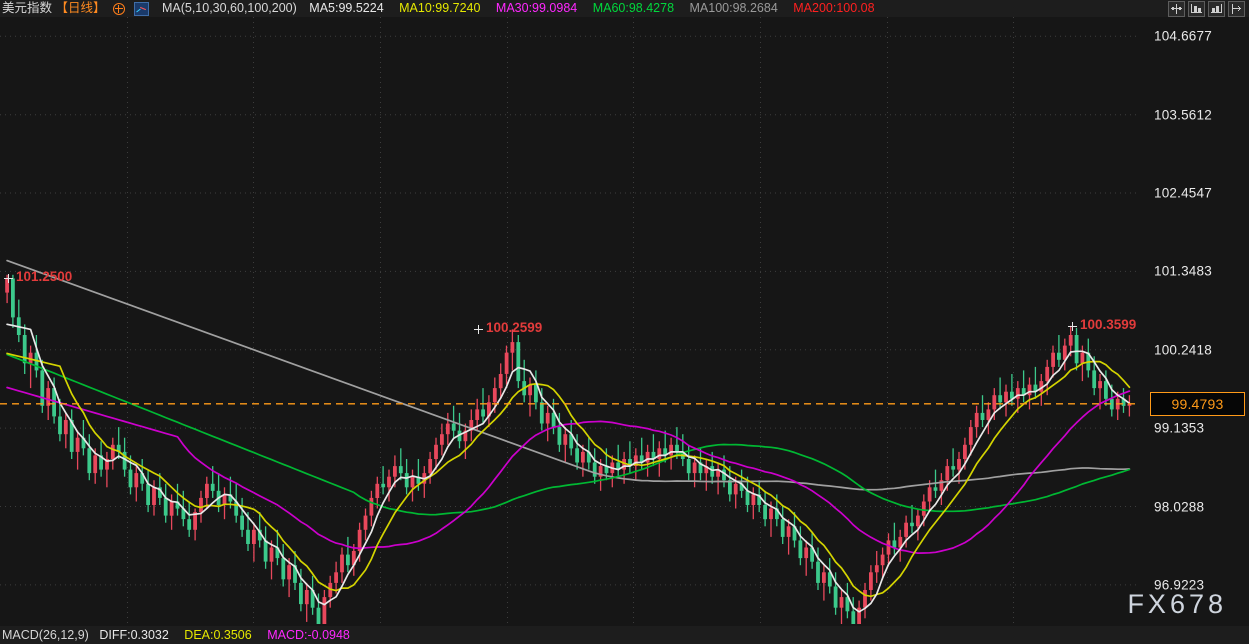  I want to click on macd-diff-value: DIFF:0.3032, so click(134, 635).